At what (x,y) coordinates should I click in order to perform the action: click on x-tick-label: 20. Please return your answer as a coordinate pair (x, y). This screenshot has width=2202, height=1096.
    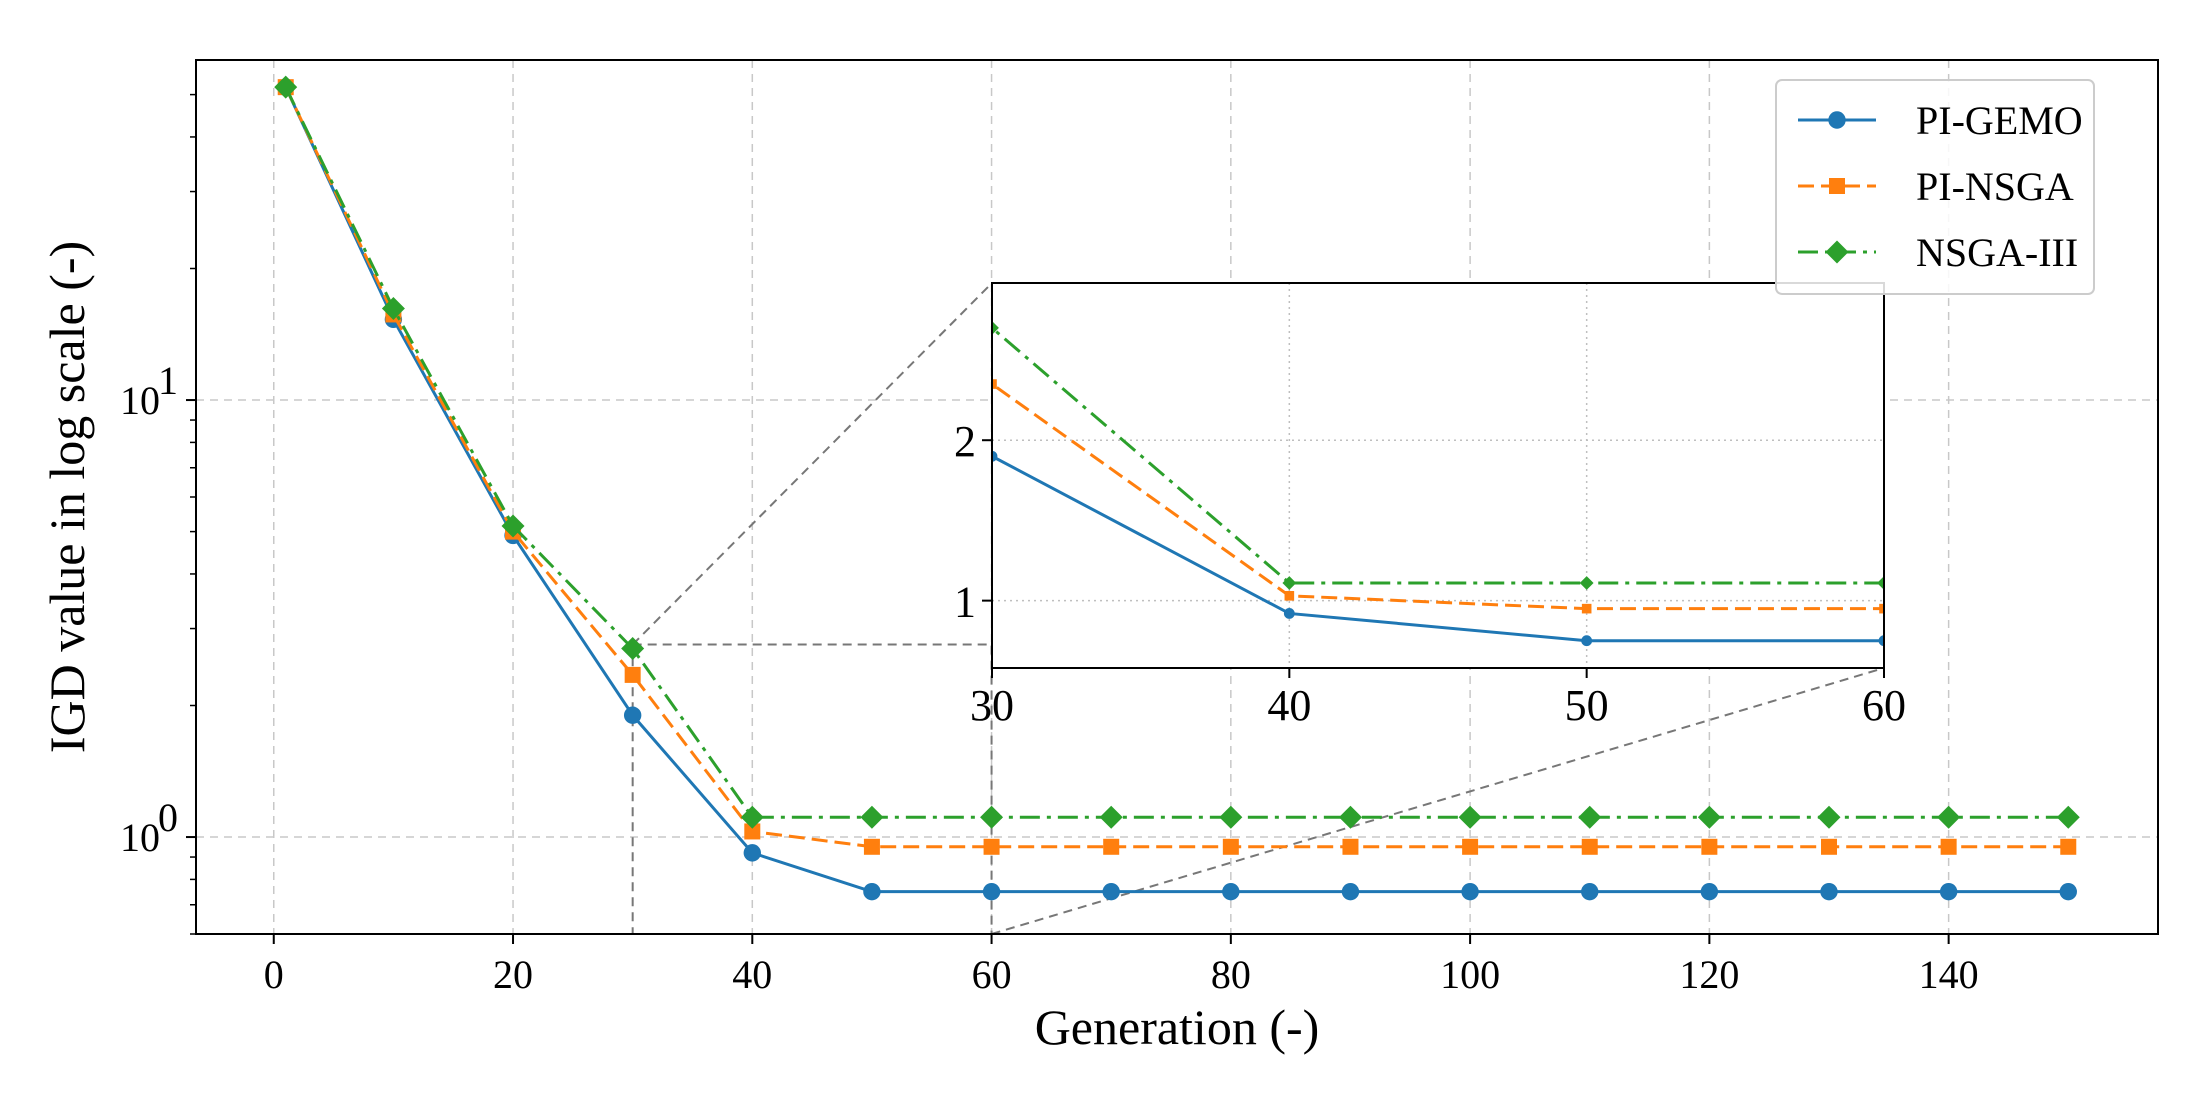
    Looking at the image, I should click on (513, 974).